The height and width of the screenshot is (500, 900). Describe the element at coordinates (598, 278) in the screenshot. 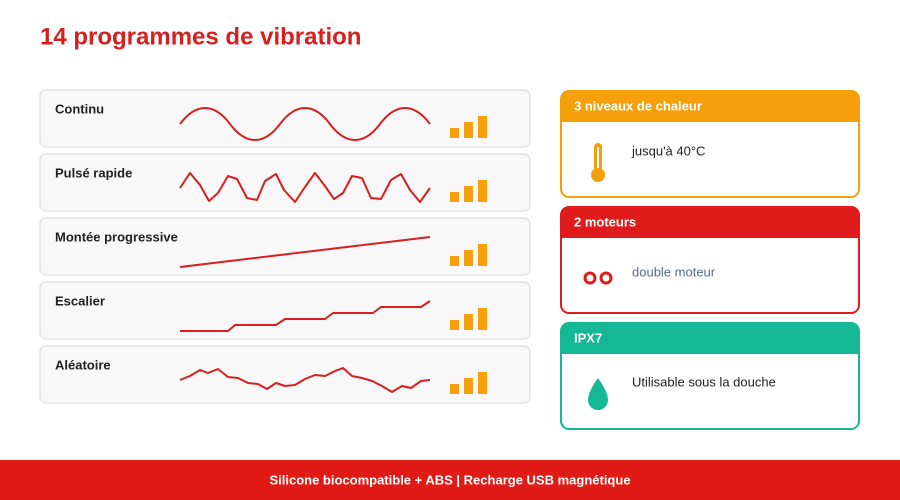

I see `motor-icon` at that location.